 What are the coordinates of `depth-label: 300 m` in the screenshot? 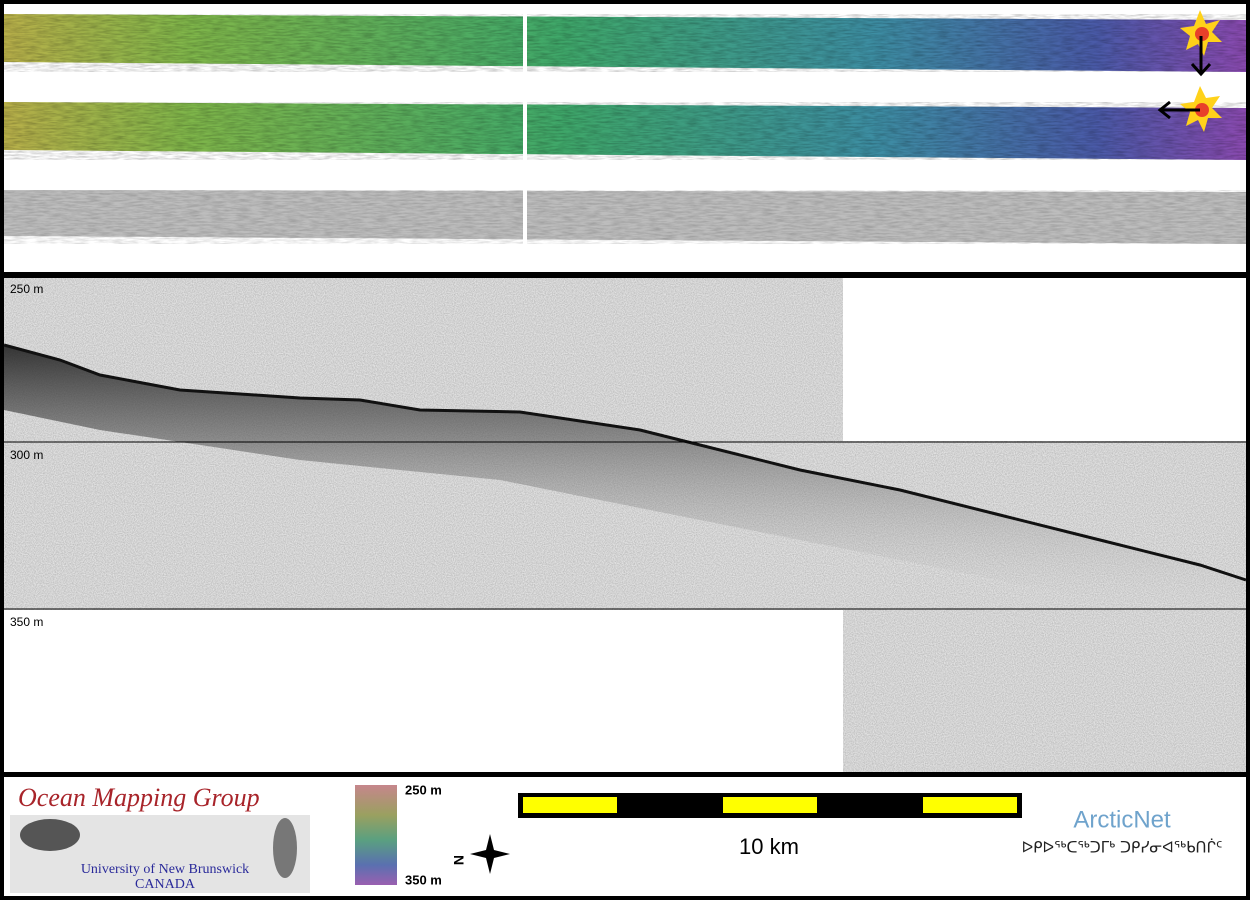 It's located at (26, 455).